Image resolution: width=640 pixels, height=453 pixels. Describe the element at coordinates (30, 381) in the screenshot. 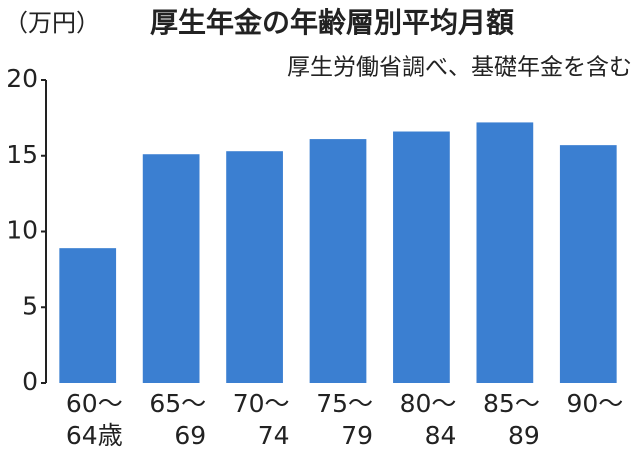

I see `y-tick-label: 0` at that location.